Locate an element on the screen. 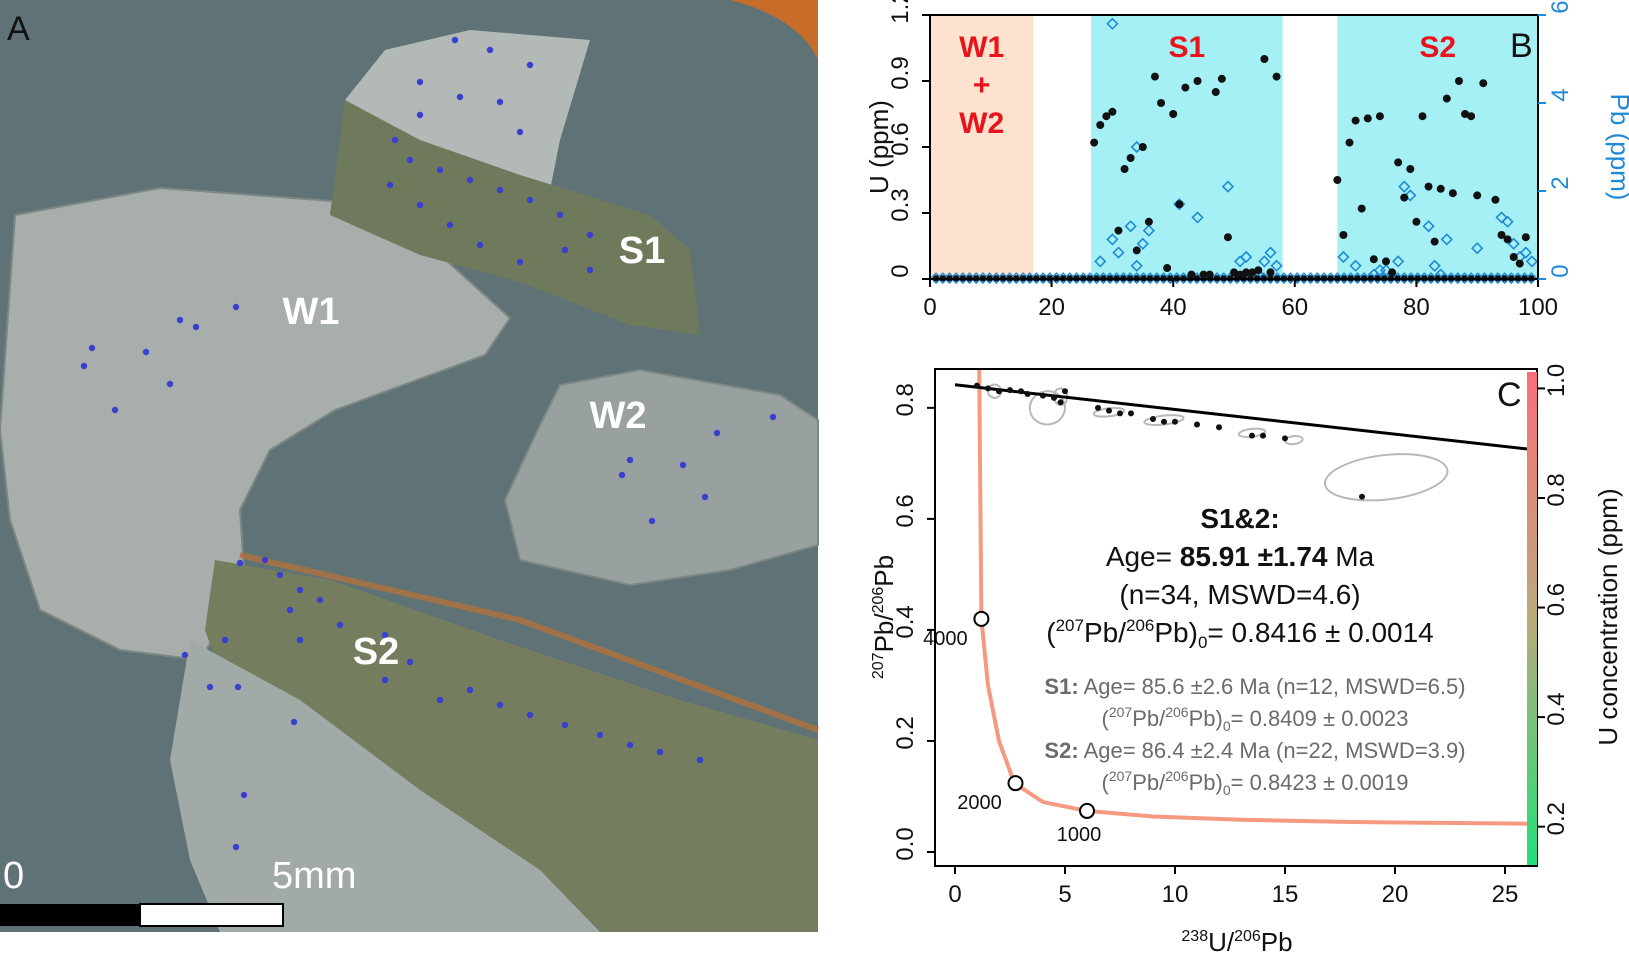 Image resolution: width=1629 pixels, height=980 pixels. annotation-s1-age: S1: Age= 85.6 ±2.6 Ma (n=12, MSWD=6.5) is located at coordinates (1254, 686).